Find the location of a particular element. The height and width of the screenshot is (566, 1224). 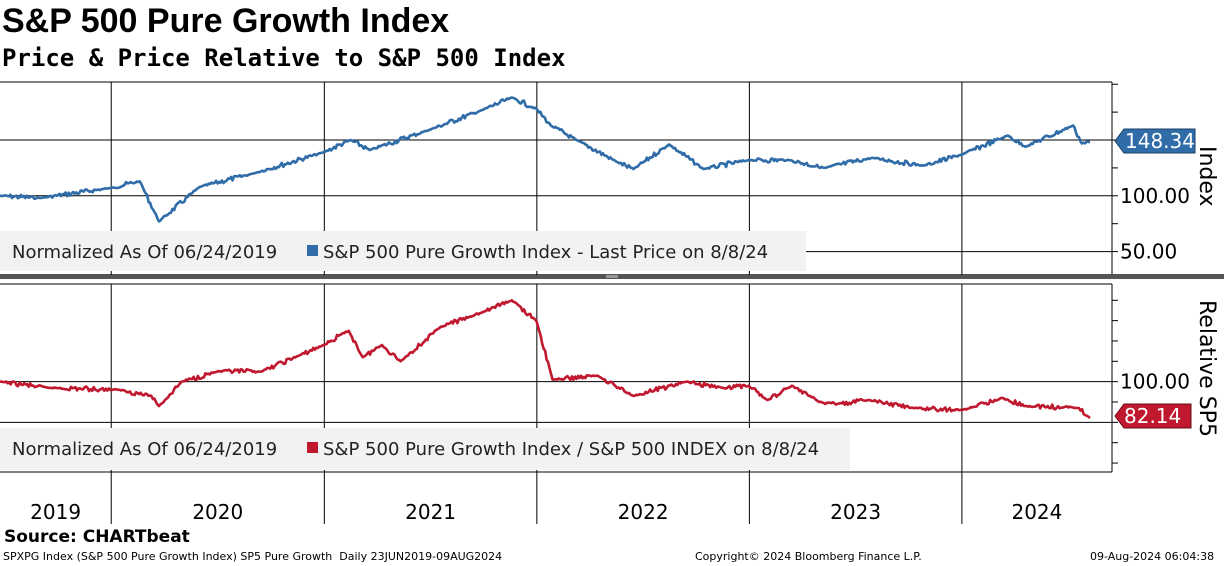

last-value-tag-bottom is located at coordinates (1153, 416).